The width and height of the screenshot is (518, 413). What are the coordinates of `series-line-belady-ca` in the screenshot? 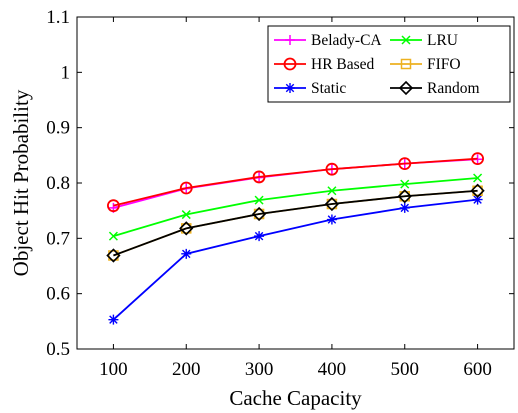 It's located at (295, 183).